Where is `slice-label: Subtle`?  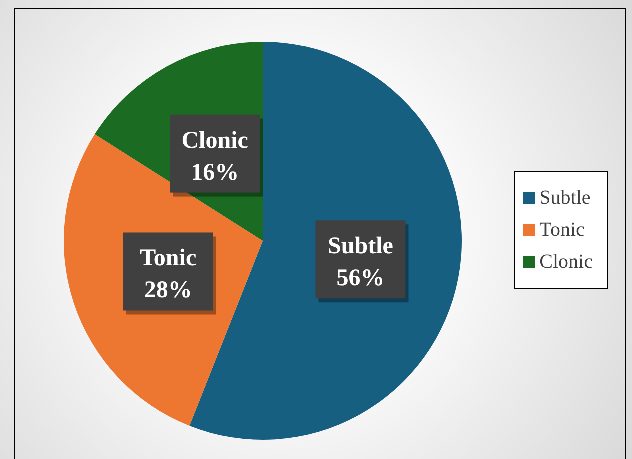
slice-label: Subtle is located at coordinates (361, 247).